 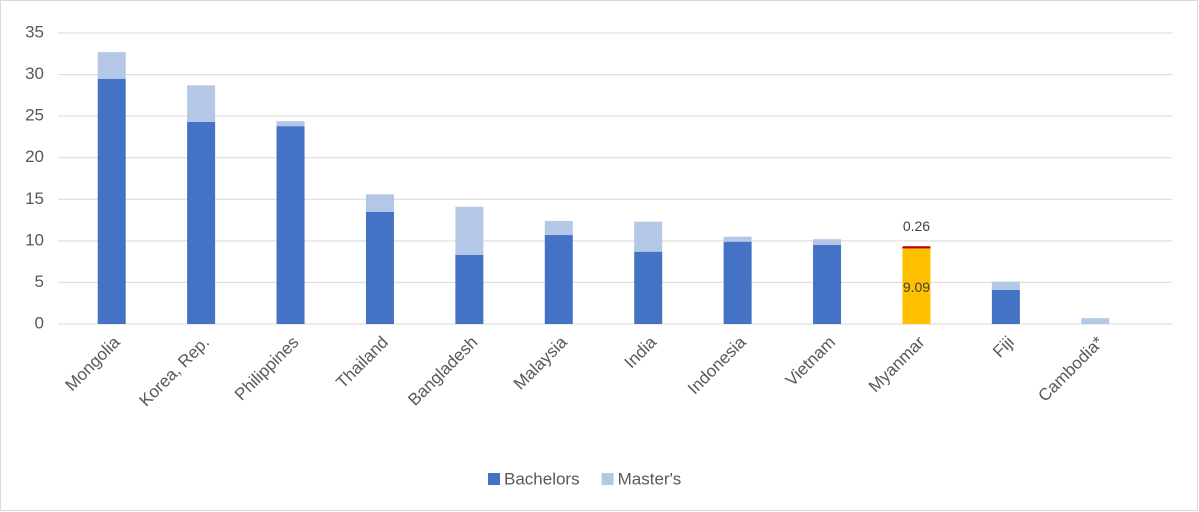 I want to click on legend-label: Bachelors, so click(x=542, y=478).